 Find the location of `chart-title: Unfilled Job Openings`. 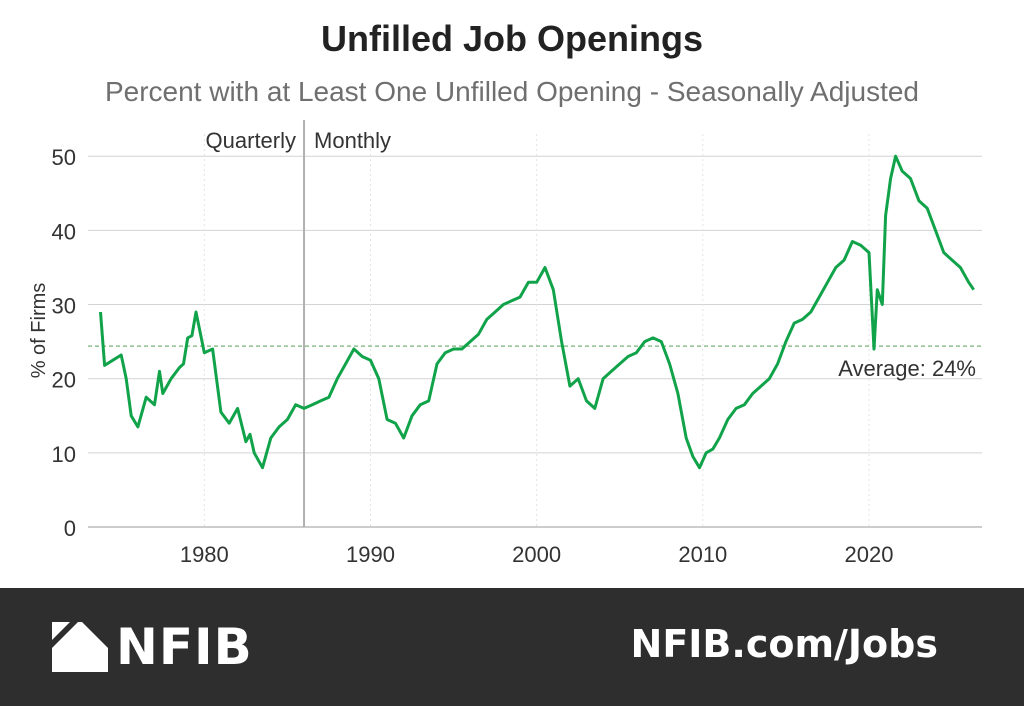

chart-title: Unfilled Job Openings is located at coordinates (511, 38).